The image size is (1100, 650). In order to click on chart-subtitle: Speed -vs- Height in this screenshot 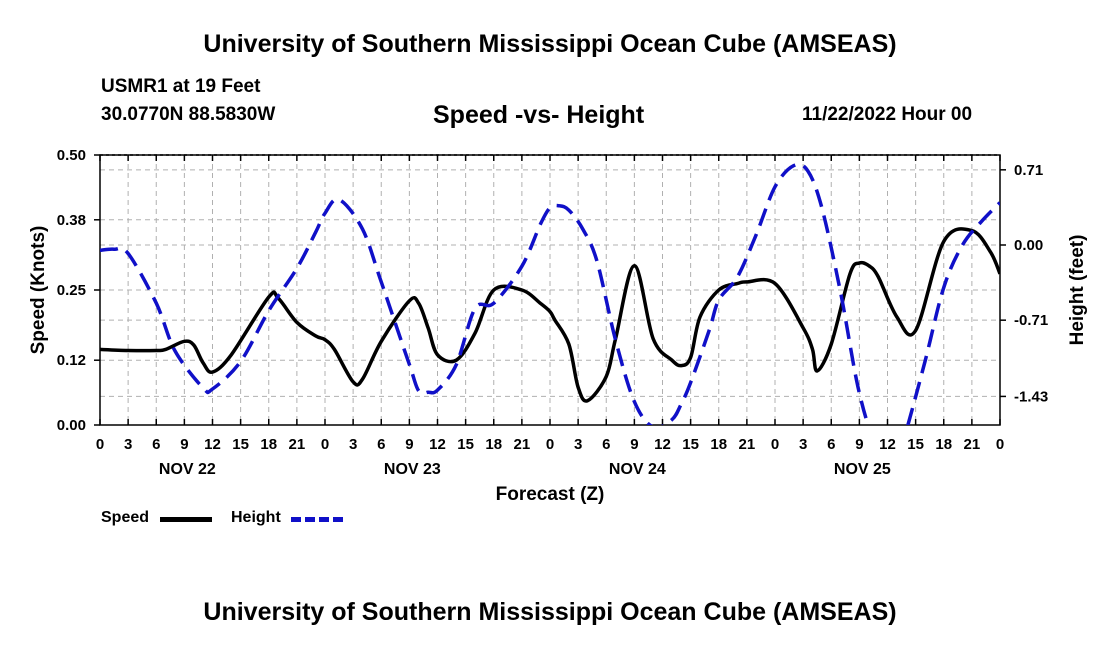, I will do `click(539, 115)`.